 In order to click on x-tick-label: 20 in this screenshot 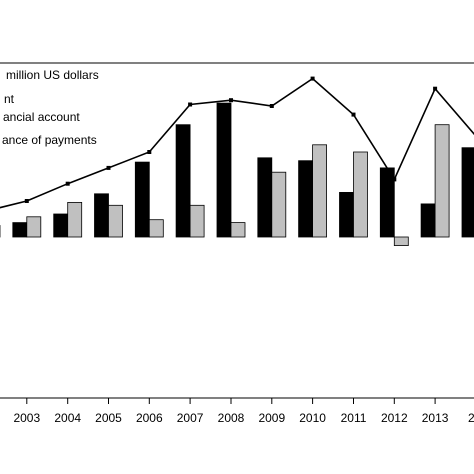, I will do `click(471, 418)`.